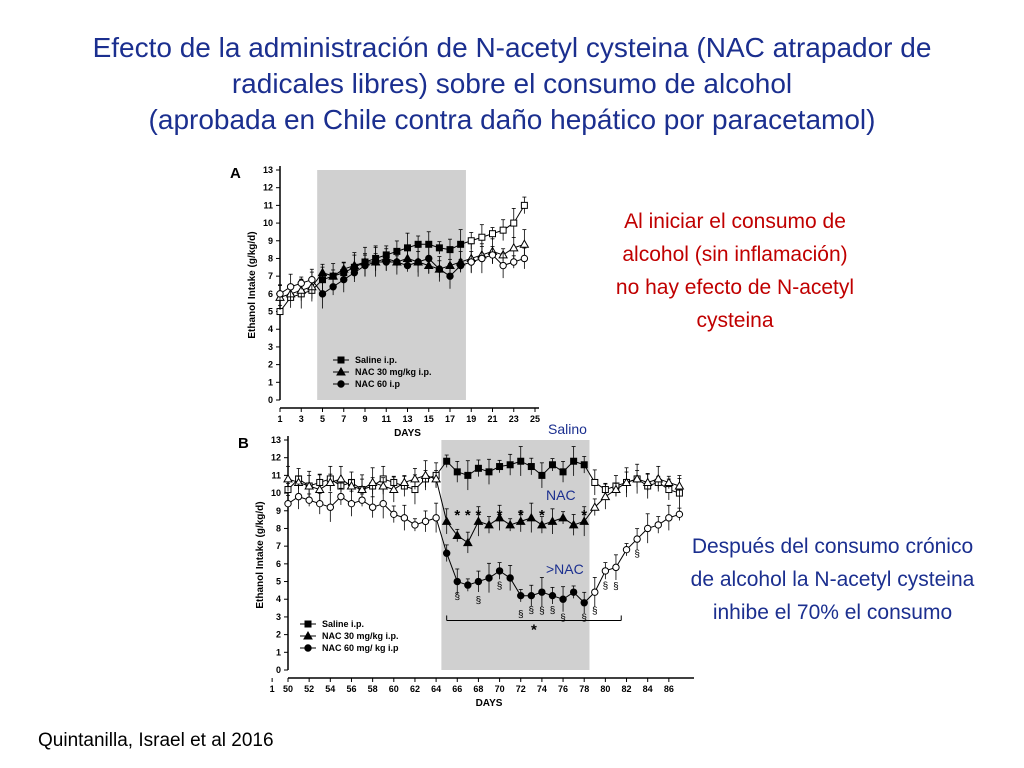  I want to click on x-tick-label: 56, so click(351, 689).